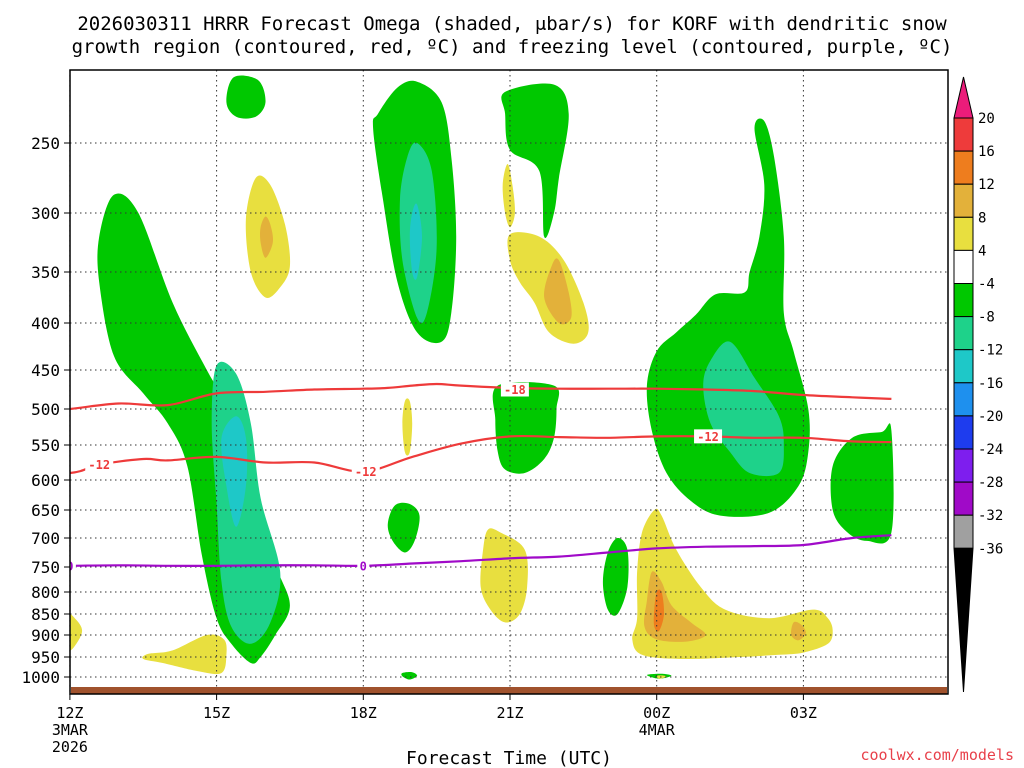  I want to click on colorbar-label-8: -16, so click(990, 384).